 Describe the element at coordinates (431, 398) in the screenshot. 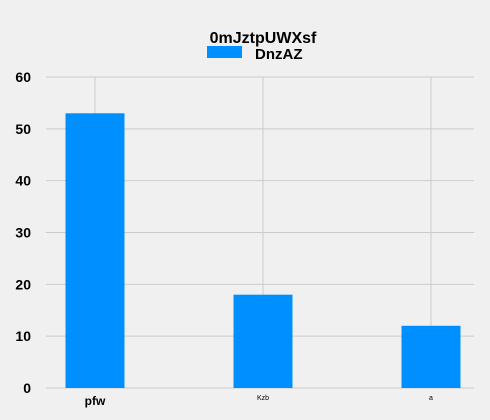

I see `x-tick-label-a: a` at that location.